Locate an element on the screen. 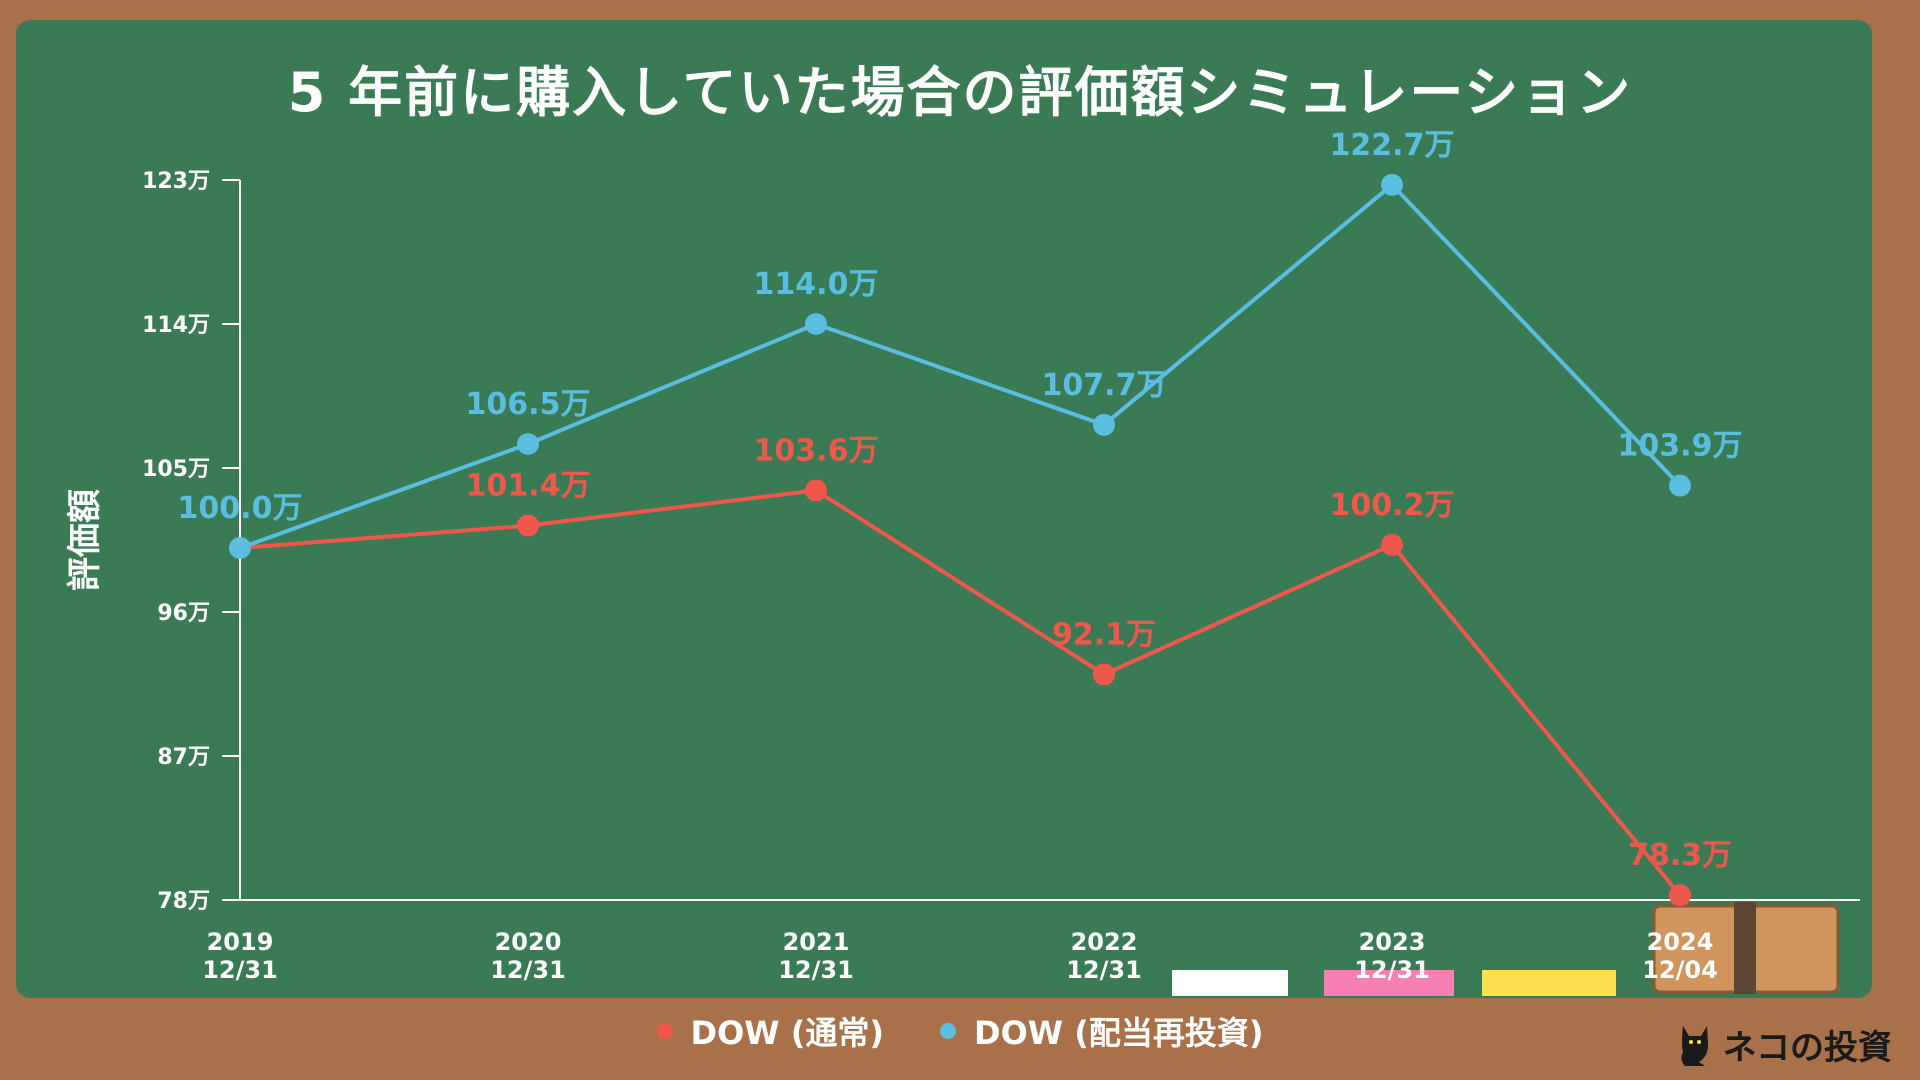 The width and height of the screenshot is (1920, 1080). y-tick-label: 114万 is located at coordinates (176, 325).